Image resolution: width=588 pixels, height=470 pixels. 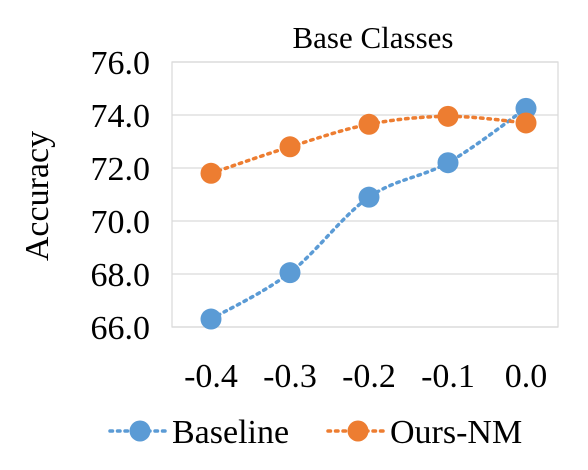 I want to click on legend-label: Ours-NM, so click(x=456, y=432).